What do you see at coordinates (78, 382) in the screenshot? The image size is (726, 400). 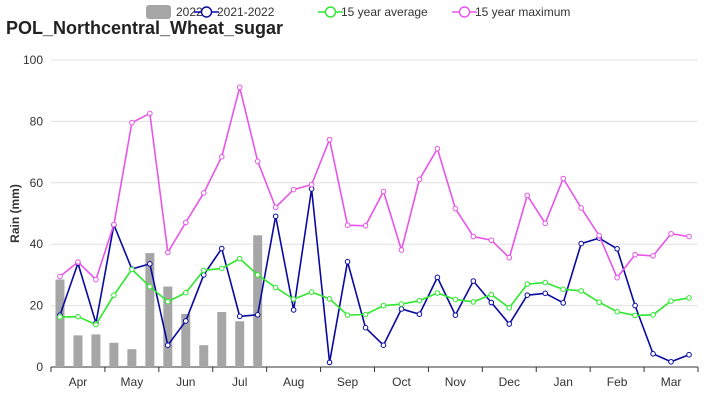 I see `x-tick-apr: Apr` at bounding box center [78, 382].